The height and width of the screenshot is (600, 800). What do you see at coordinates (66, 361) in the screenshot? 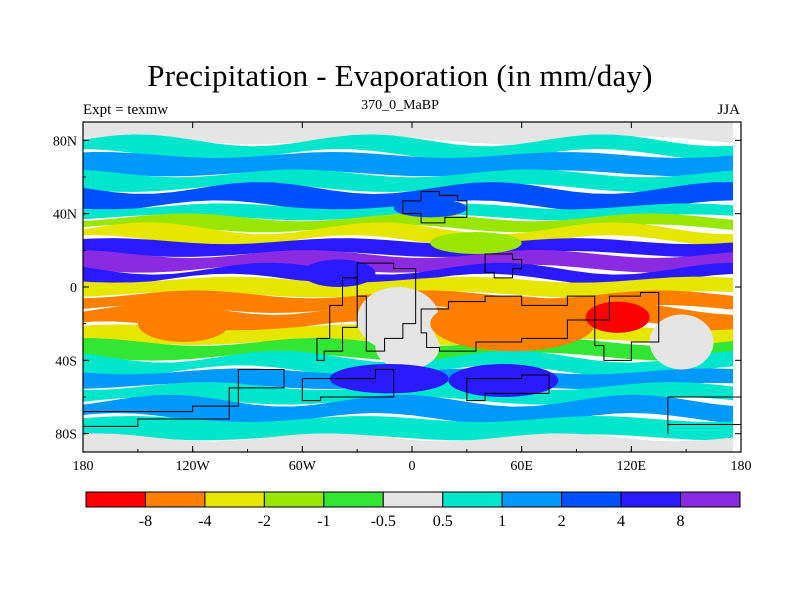
I see `y-tick-label: 40S` at bounding box center [66, 361].